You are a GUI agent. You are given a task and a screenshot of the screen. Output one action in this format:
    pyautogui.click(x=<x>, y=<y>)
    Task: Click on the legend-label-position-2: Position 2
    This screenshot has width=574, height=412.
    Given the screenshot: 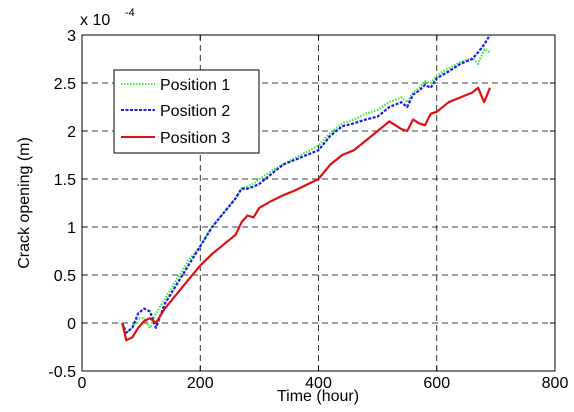 What is the action you would take?
    pyautogui.click(x=195, y=111)
    